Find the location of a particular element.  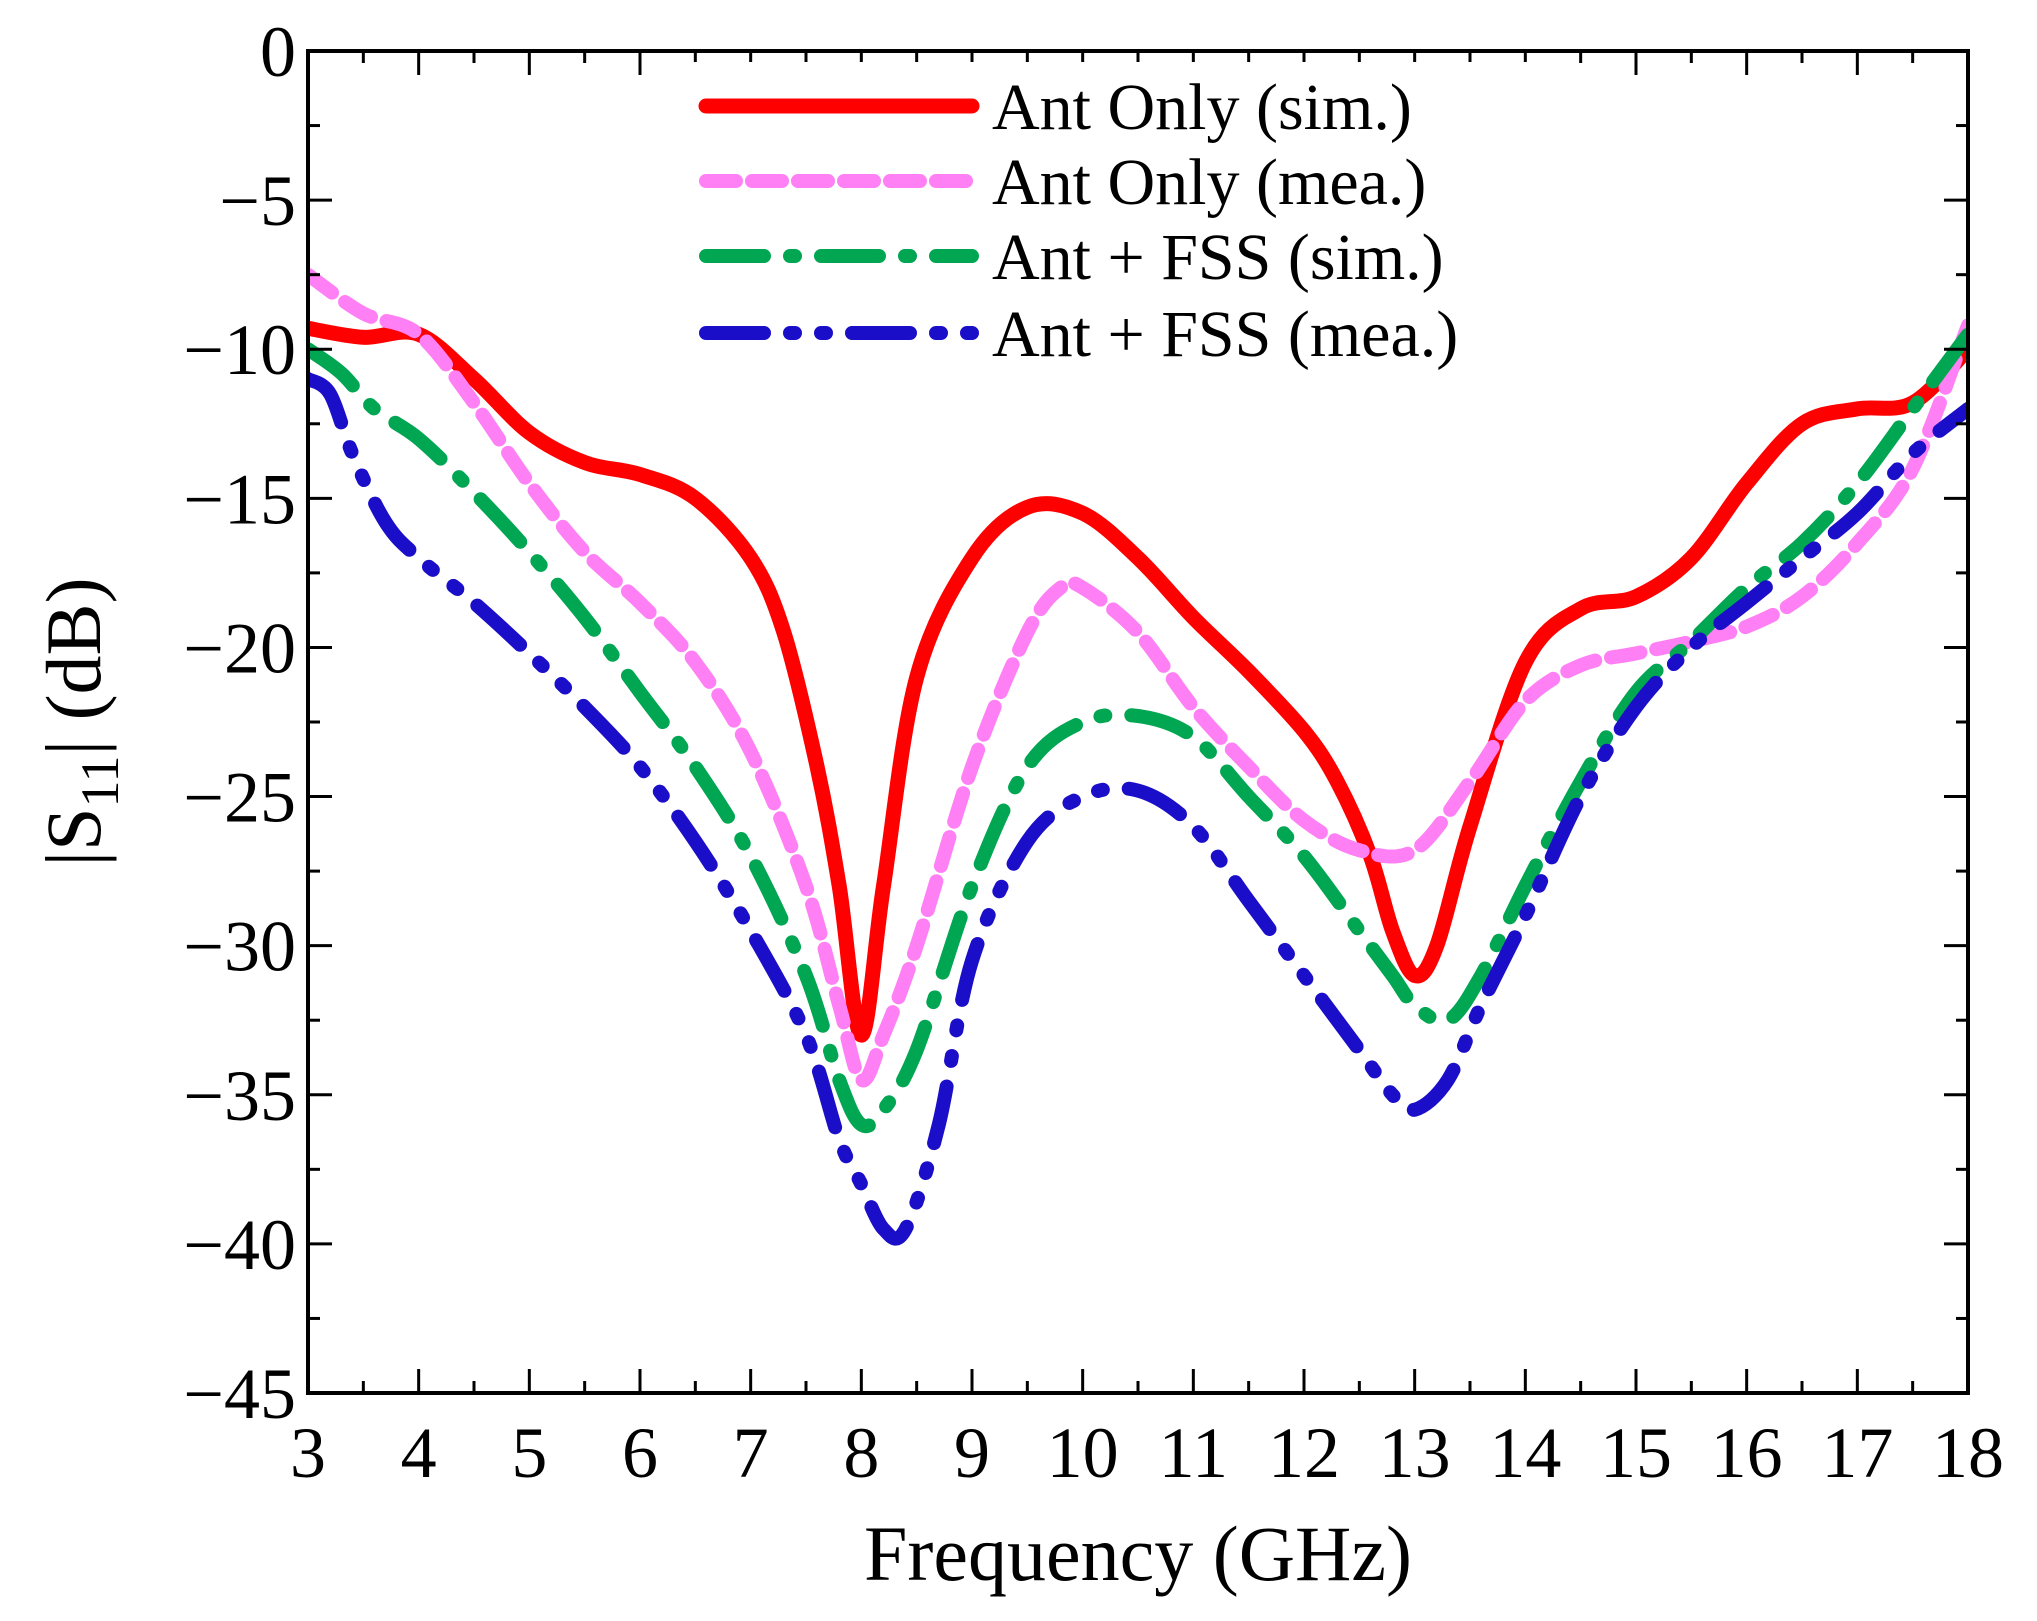

x-tick-label: 6 is located at coordinates (640, 1453).